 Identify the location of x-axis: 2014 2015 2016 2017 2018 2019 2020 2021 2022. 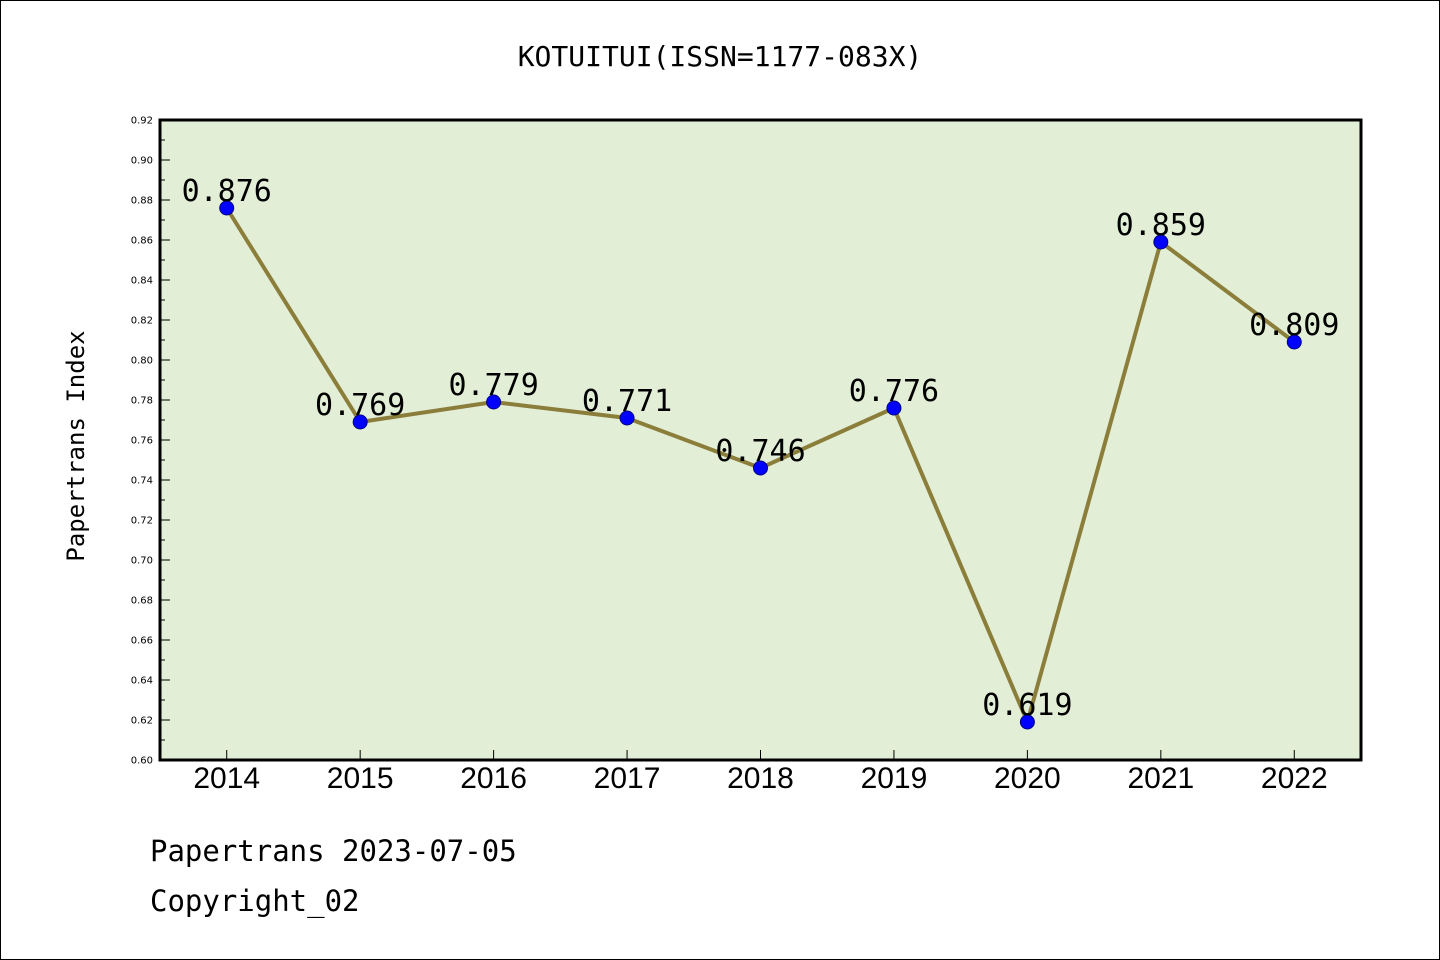
(760, 772).